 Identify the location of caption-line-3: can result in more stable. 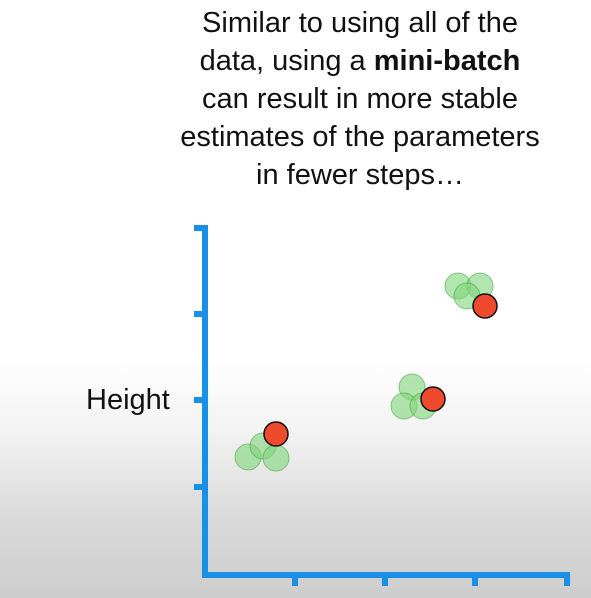
(360, 99).